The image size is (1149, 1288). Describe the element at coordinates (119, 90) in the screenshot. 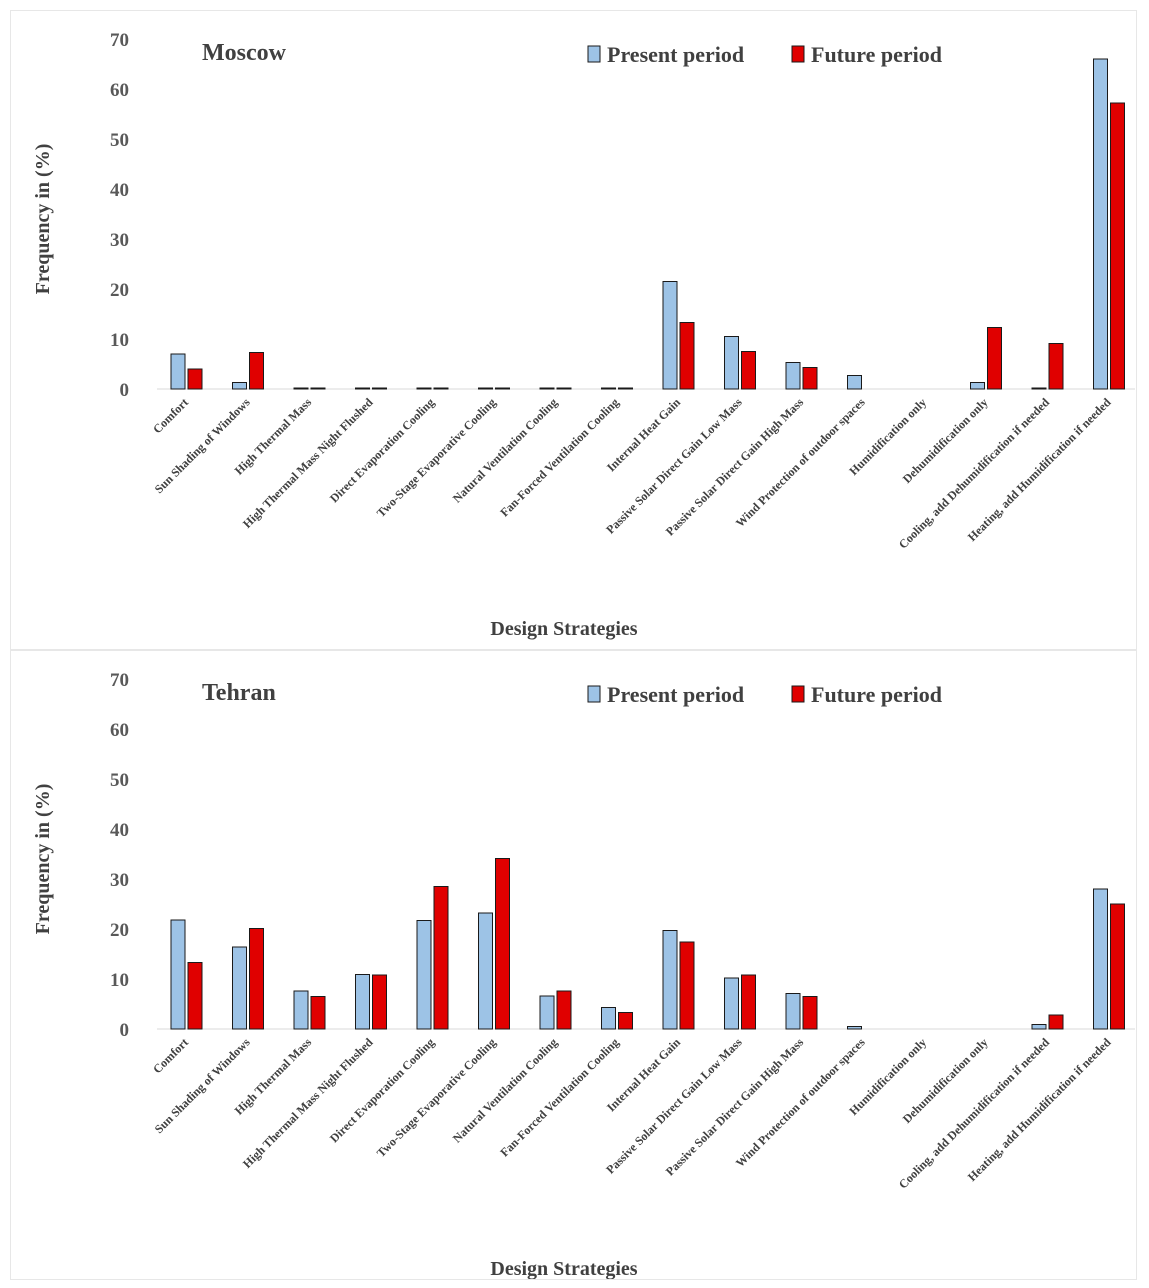

I see `moscow-y-tick-label: 60` at that location.